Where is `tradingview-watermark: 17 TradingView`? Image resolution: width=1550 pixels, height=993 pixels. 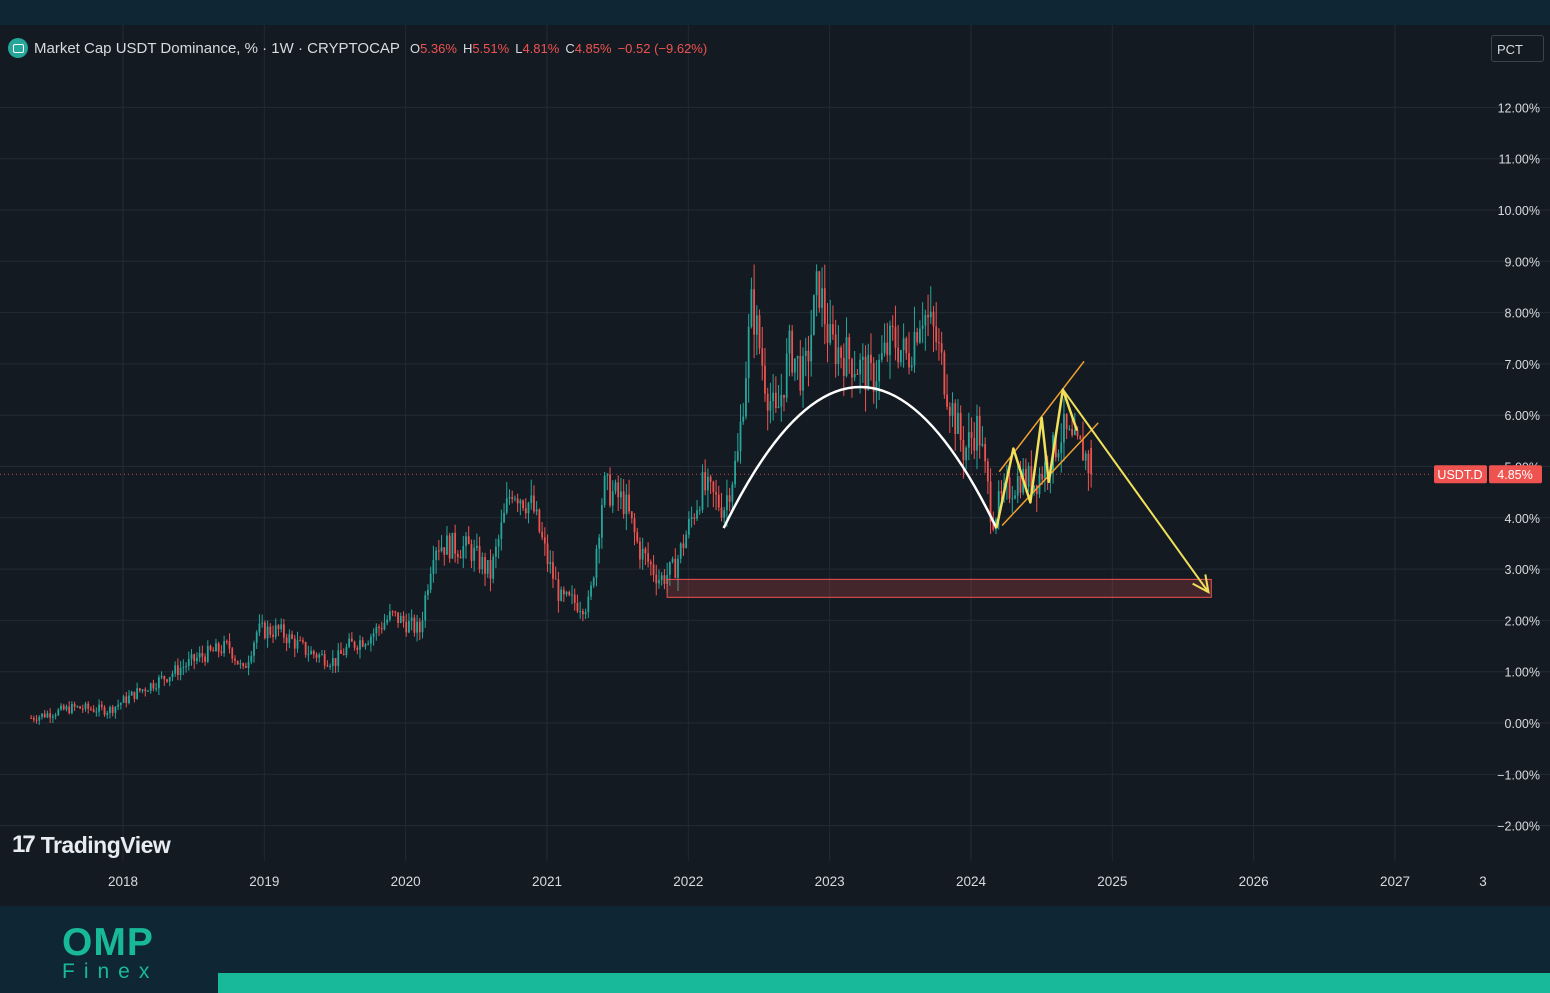
tradingview-watermark: 17 TradingView is located at coordinates (91, 845).